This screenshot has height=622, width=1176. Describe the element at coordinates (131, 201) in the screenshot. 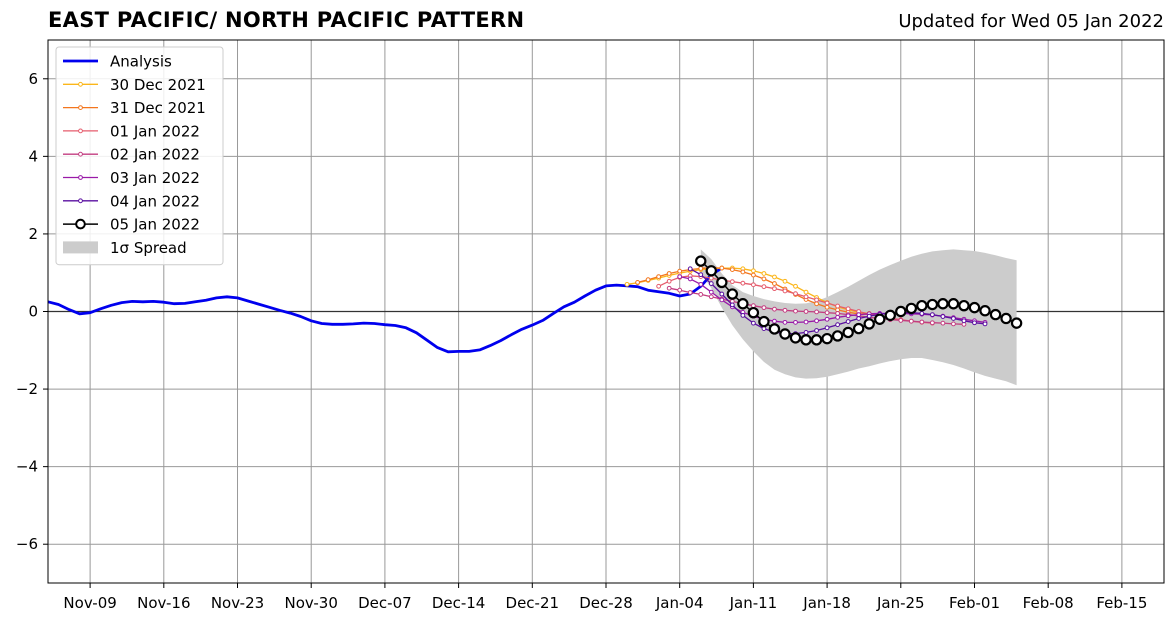

I see `legend-item-04-jan-2022: 04 Jan 2022` at that location.